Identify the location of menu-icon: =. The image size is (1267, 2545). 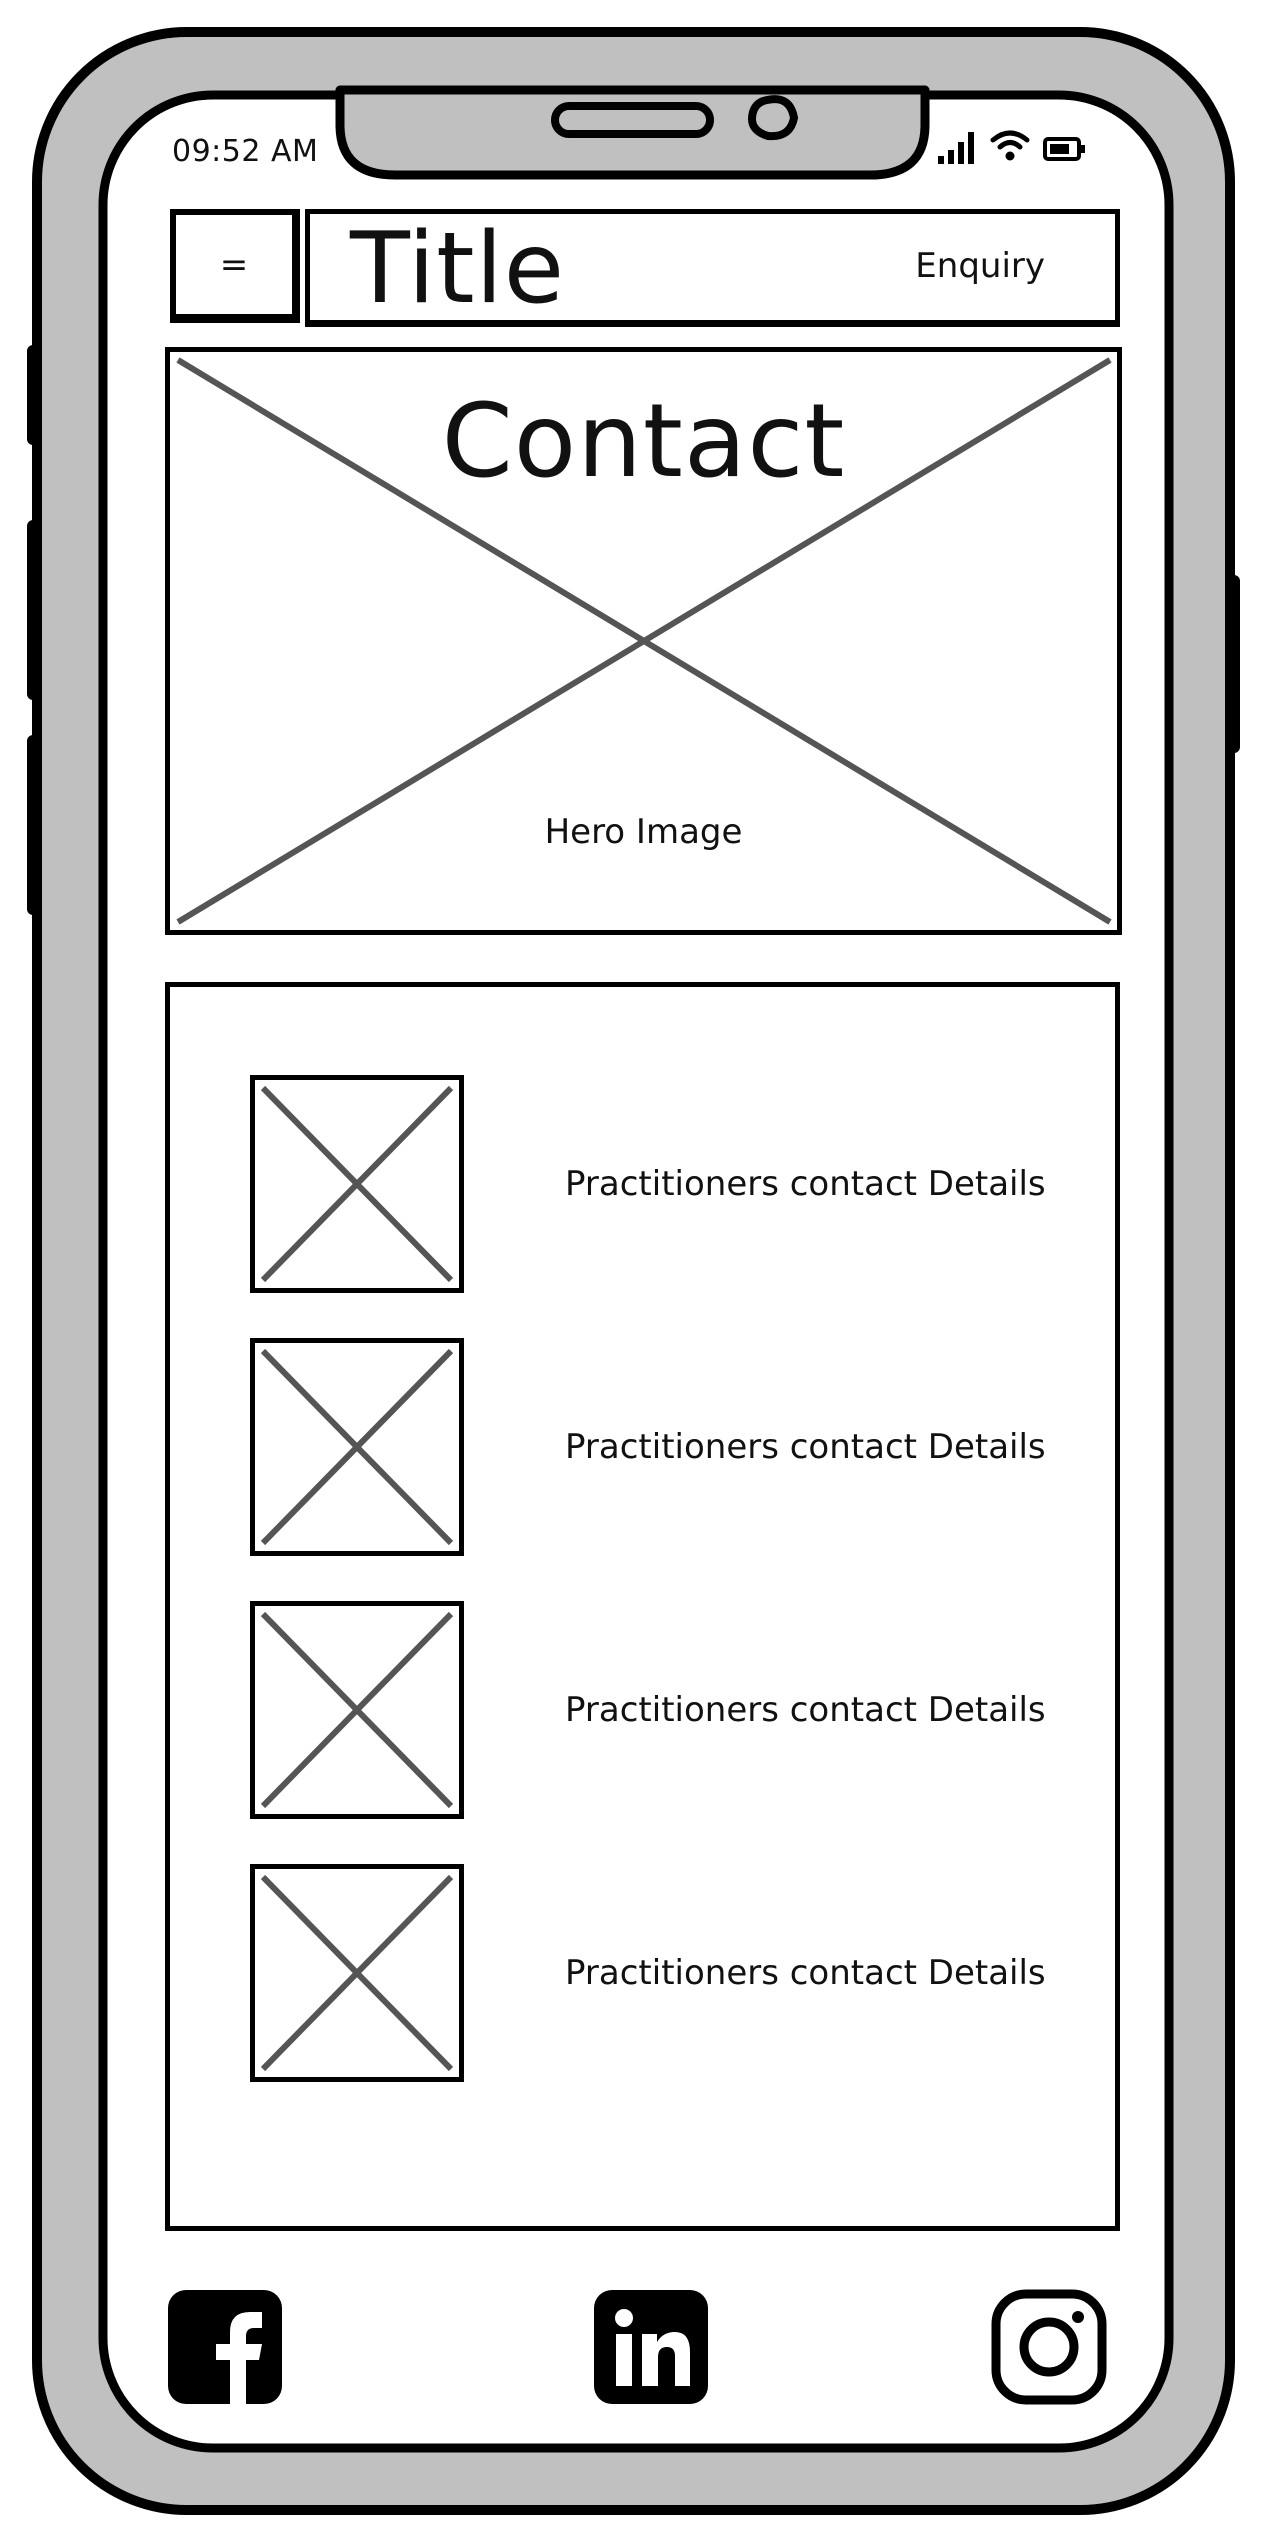
(234, 264).